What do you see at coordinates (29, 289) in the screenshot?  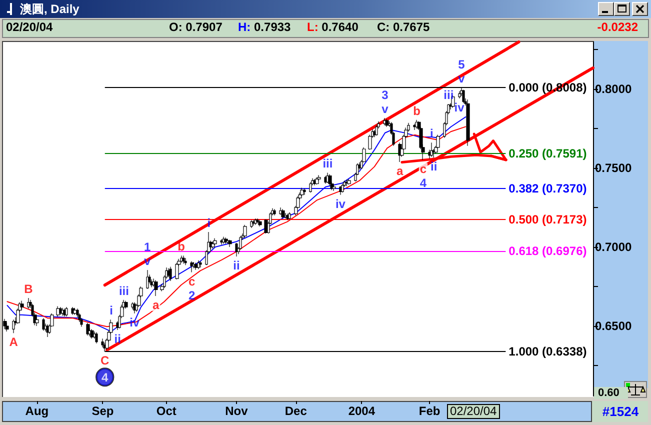 I see `annotation: B` at bounding box center [29, 289].